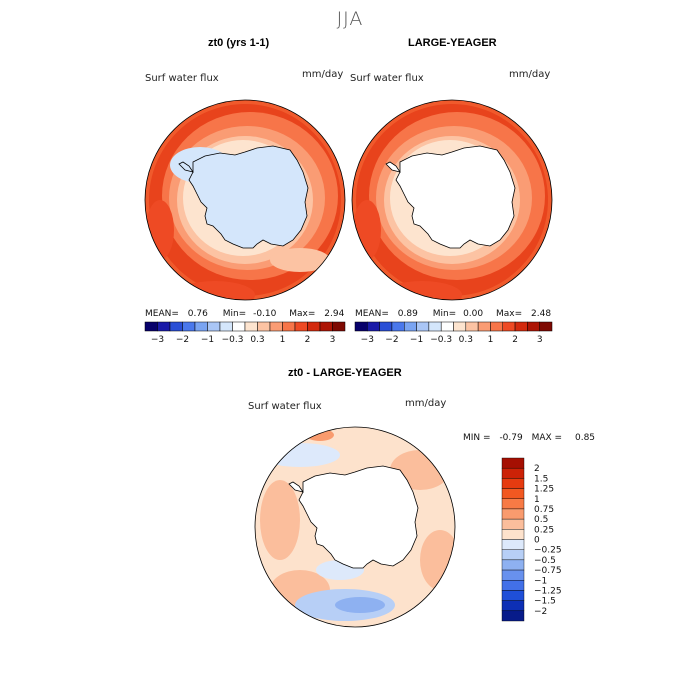 This screenshot has width=700, height=700. Describe the element at coordinates (548, 571) in the screenshot. I see `diff-colorbar-tick-label: −0.75` at that location.